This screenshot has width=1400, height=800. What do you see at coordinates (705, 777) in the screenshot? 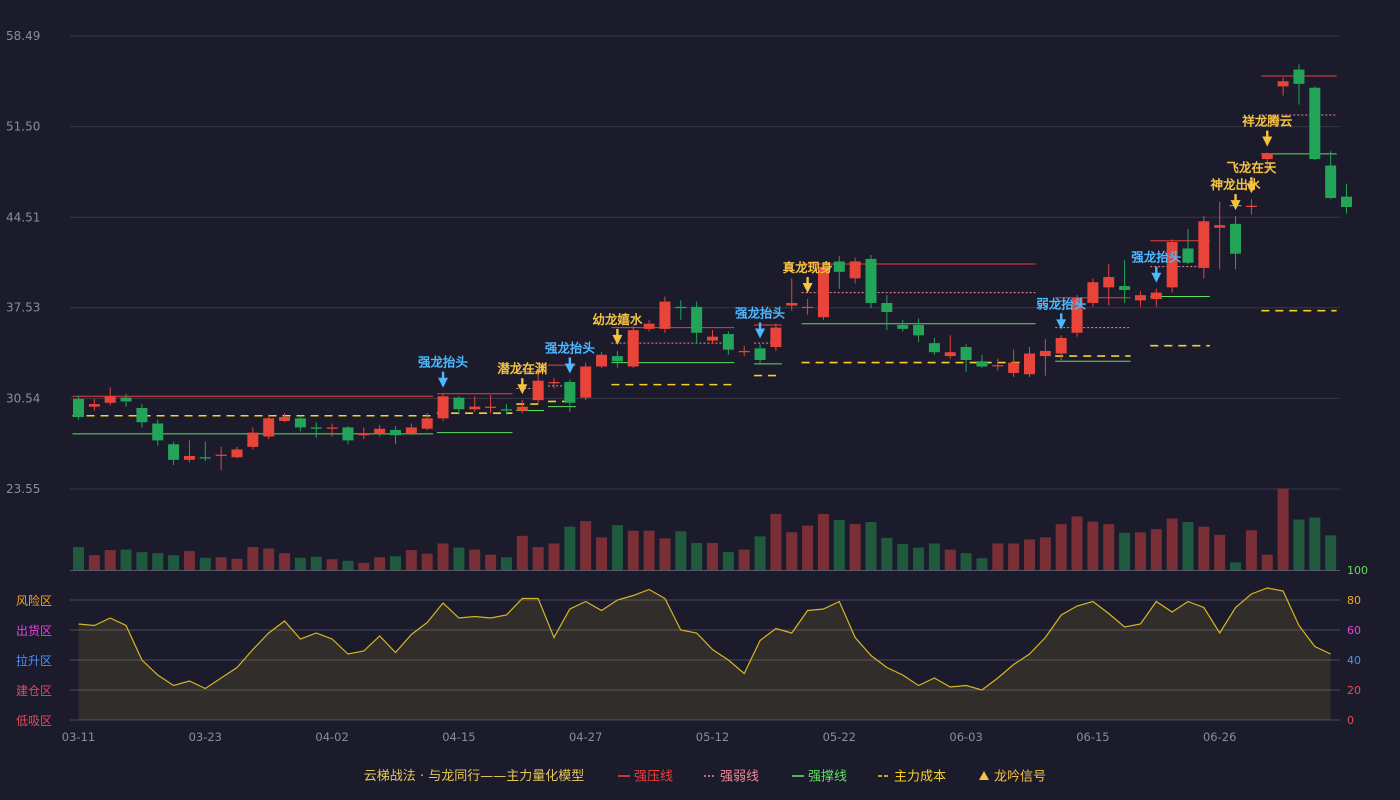
I see `legend: 云梯战法 · 与龙同行——主力量化模型 强压线 强弱线 强撑线 主力成本 龙吟信号` at bounding box center [705, 777].